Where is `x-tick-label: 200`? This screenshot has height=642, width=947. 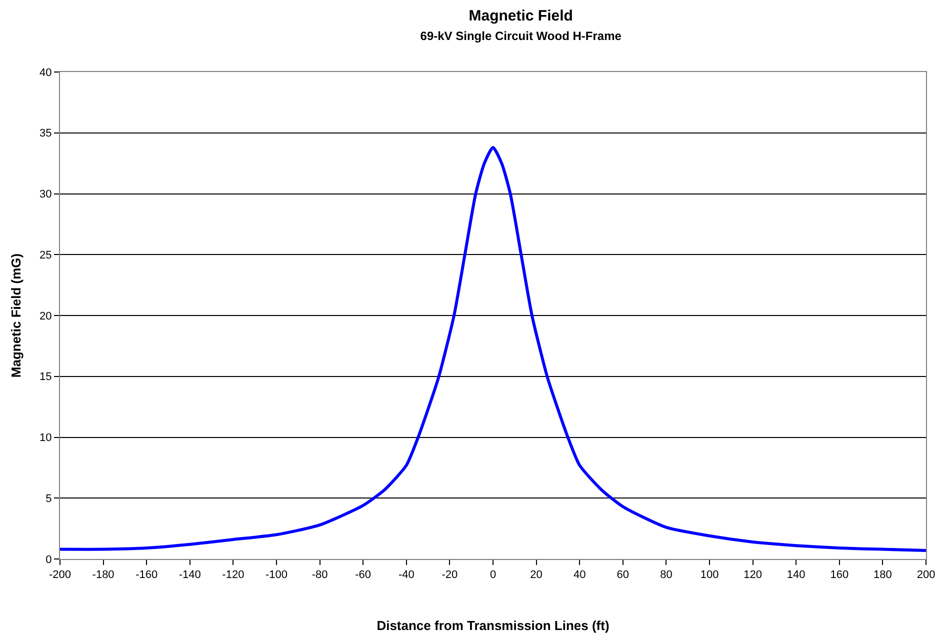
x-tick-label: 200 is located at coordinates (926, 575).